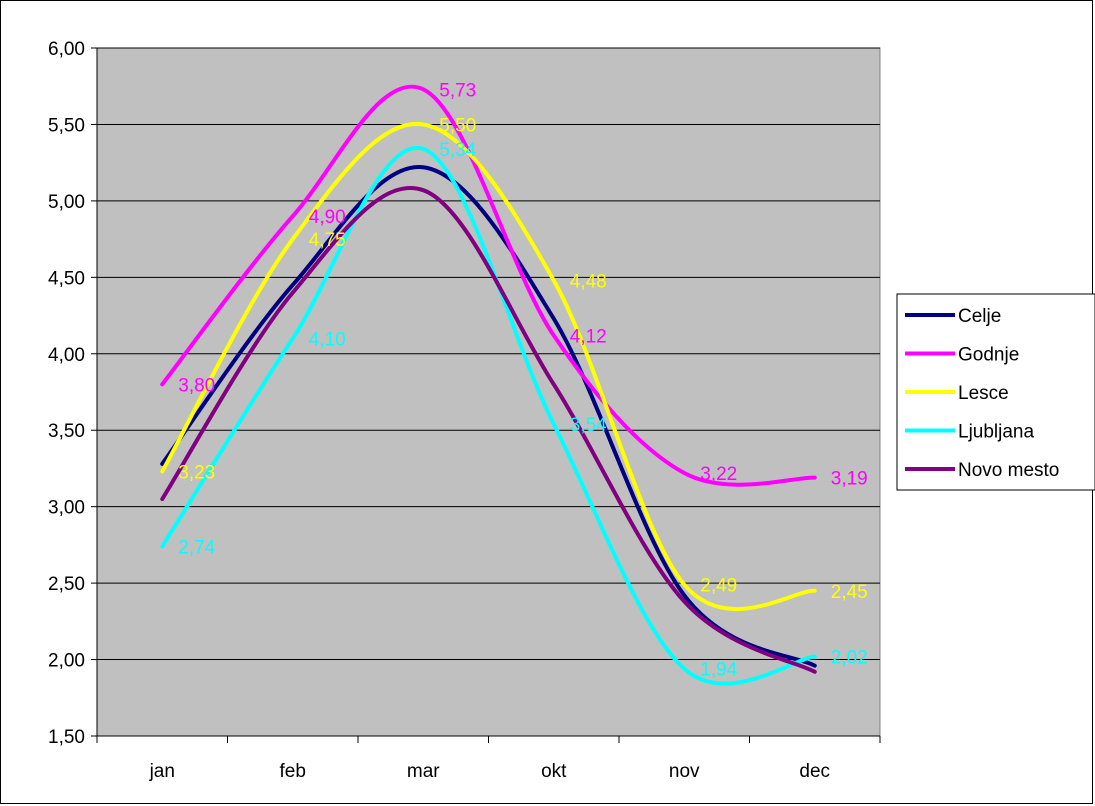 This screenshot has height=806, width=1095. I want to click on x-tick-label: dec, so click(814, 771).